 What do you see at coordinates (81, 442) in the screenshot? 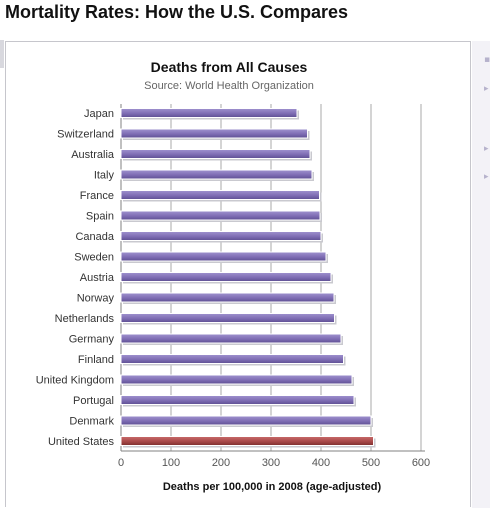
I see `category-label: United States` at bounding box center [81, 442].